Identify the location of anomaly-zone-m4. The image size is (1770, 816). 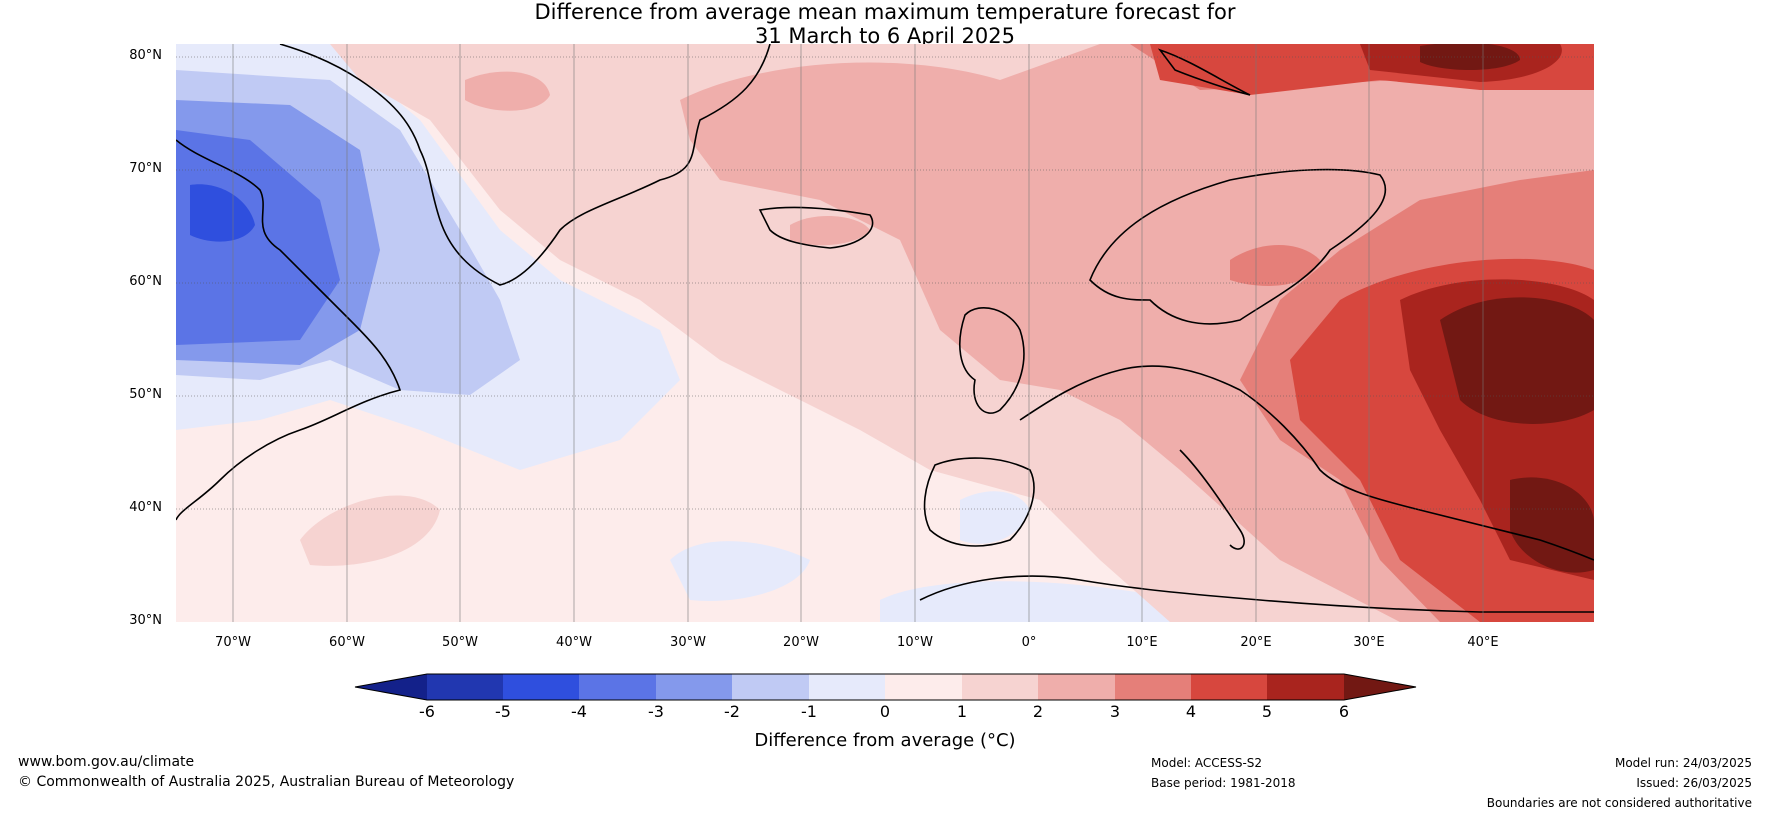
(222, 213).